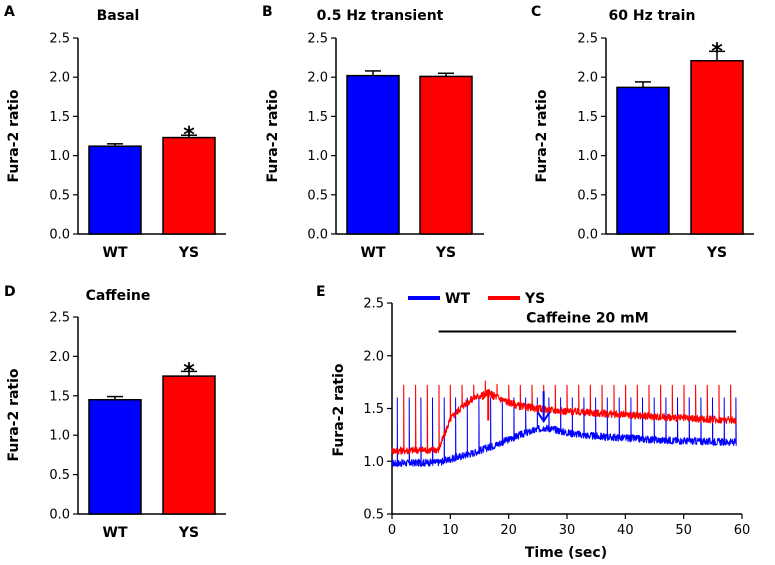 The image size is (775, 565). What do you see at coordinates (457, 299) in the screenshot?
I see `legend-label-wt: WT` at bounding box center [457, 299].